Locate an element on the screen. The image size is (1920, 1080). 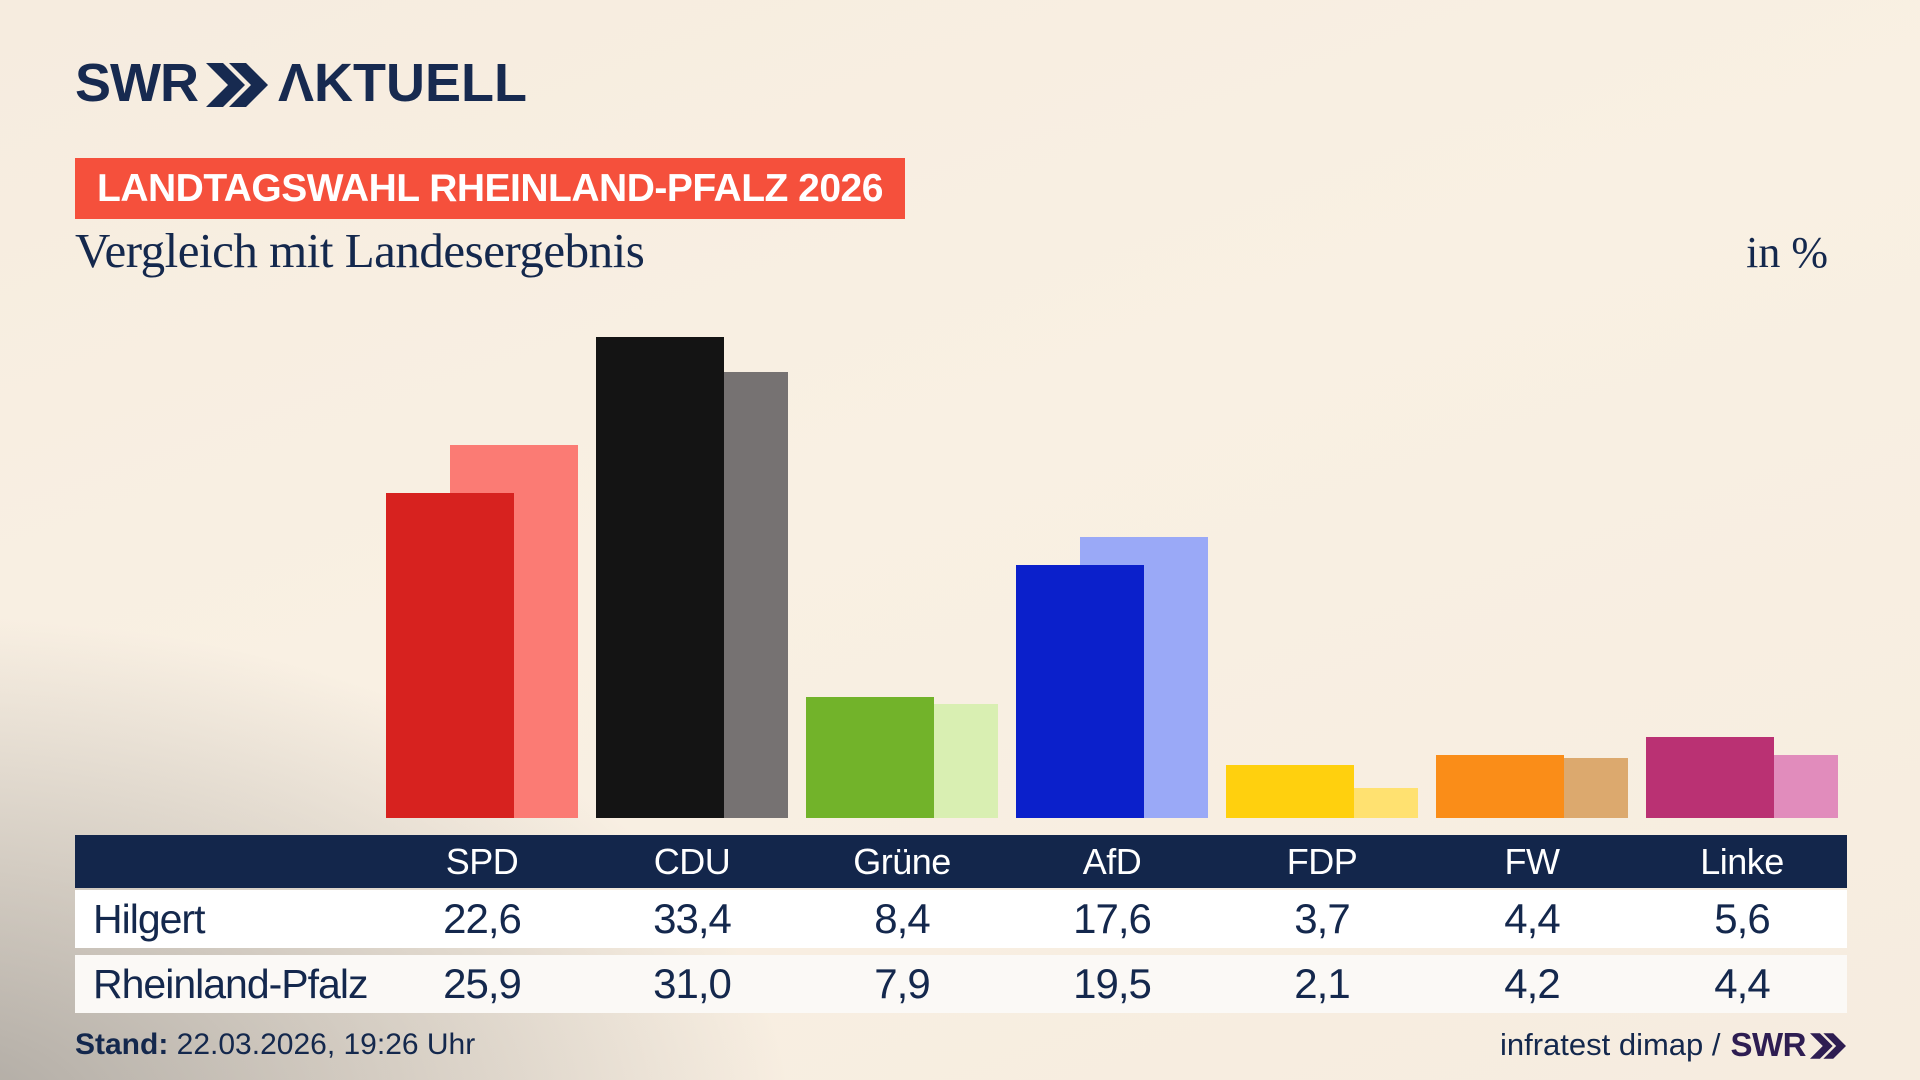
value-fw: 4,2 is located at coordinates (1532, 983).